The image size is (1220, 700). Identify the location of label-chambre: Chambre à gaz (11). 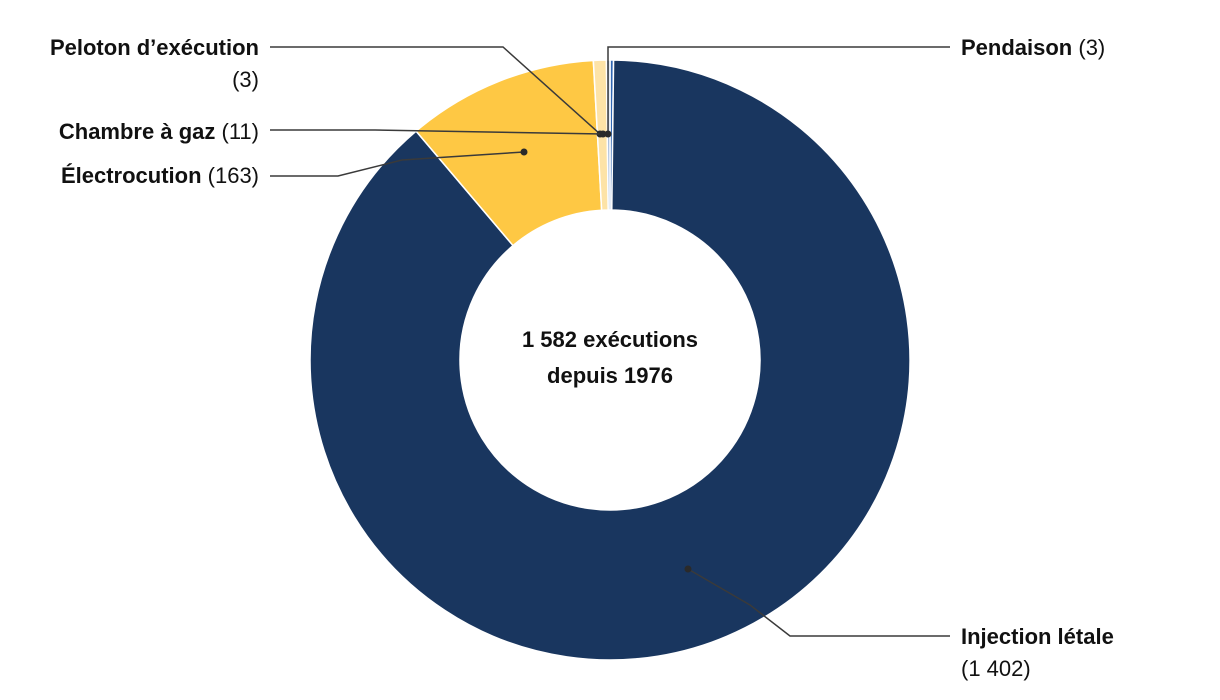
(159, 132).